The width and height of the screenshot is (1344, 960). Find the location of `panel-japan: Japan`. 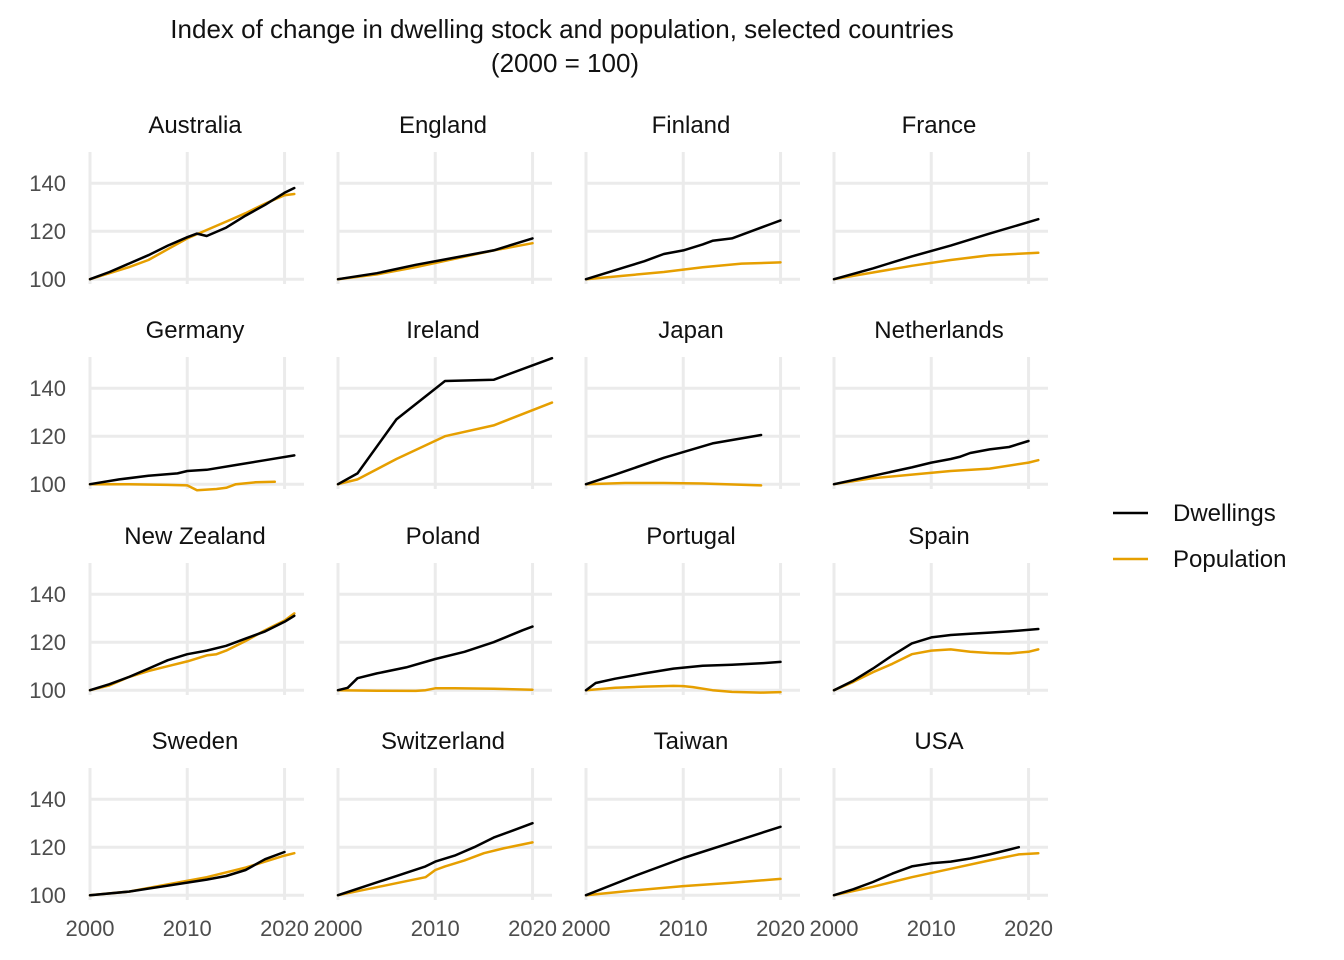

panel-japan: Japan is located at coordinates (692, 403).